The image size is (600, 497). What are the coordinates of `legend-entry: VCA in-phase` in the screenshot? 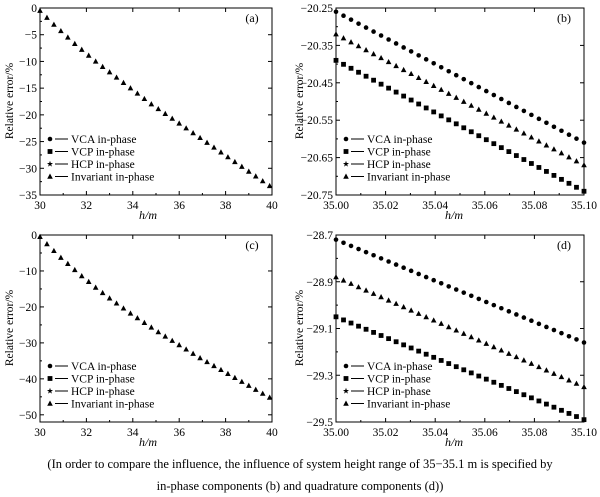 It's located at (103, 140).